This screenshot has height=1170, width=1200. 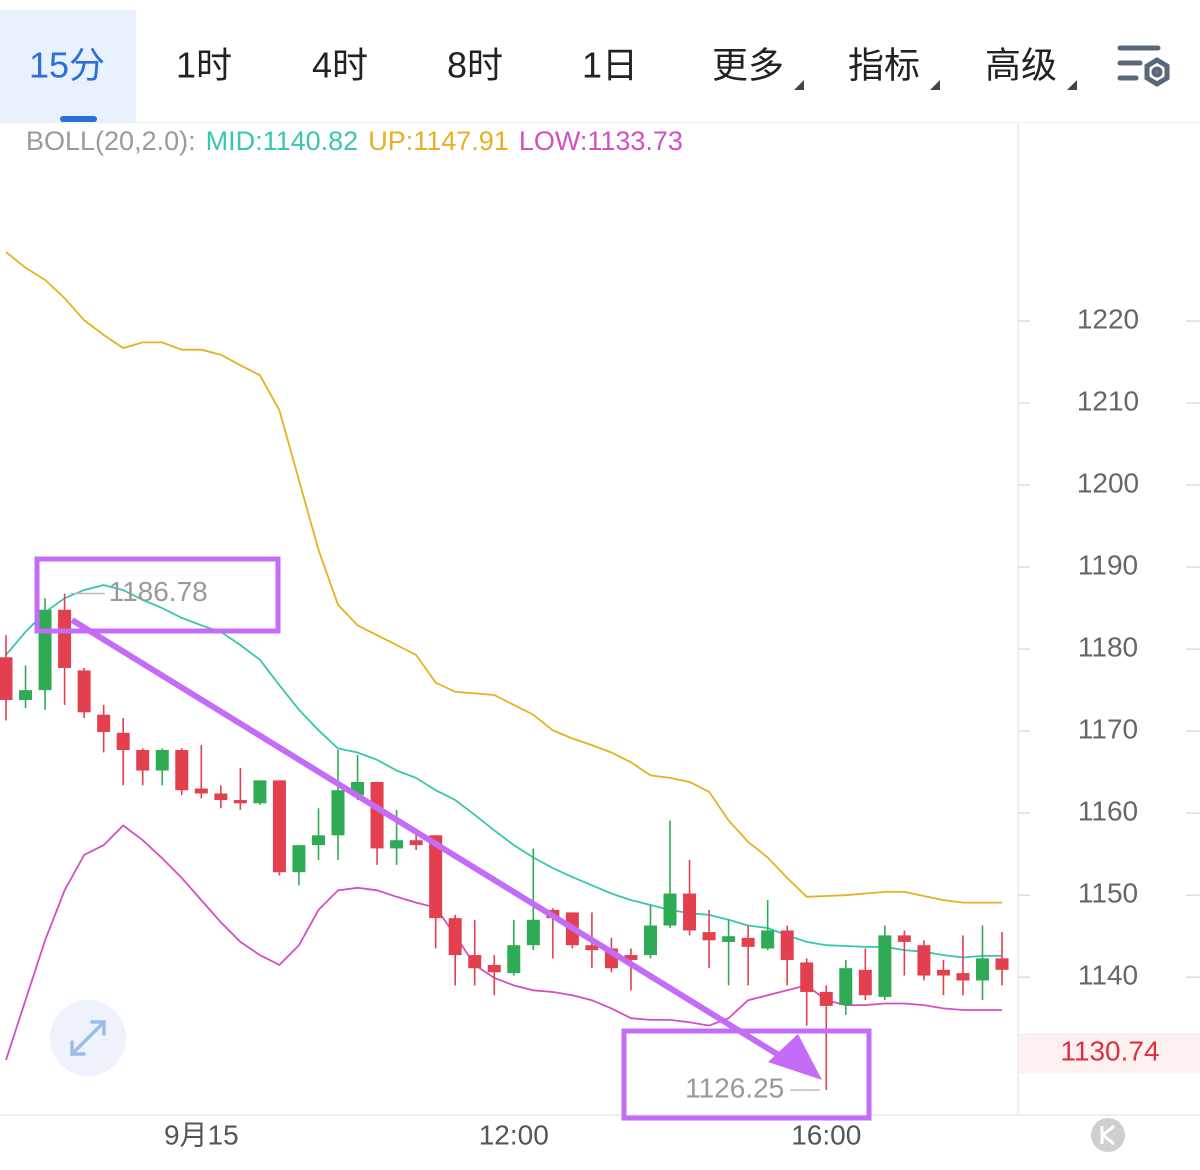 What do you see at coordinates (111, 141) in the screenshot?
I see `indicator-label: BOLL(20,2.0):` at bounding box center [111, 141].